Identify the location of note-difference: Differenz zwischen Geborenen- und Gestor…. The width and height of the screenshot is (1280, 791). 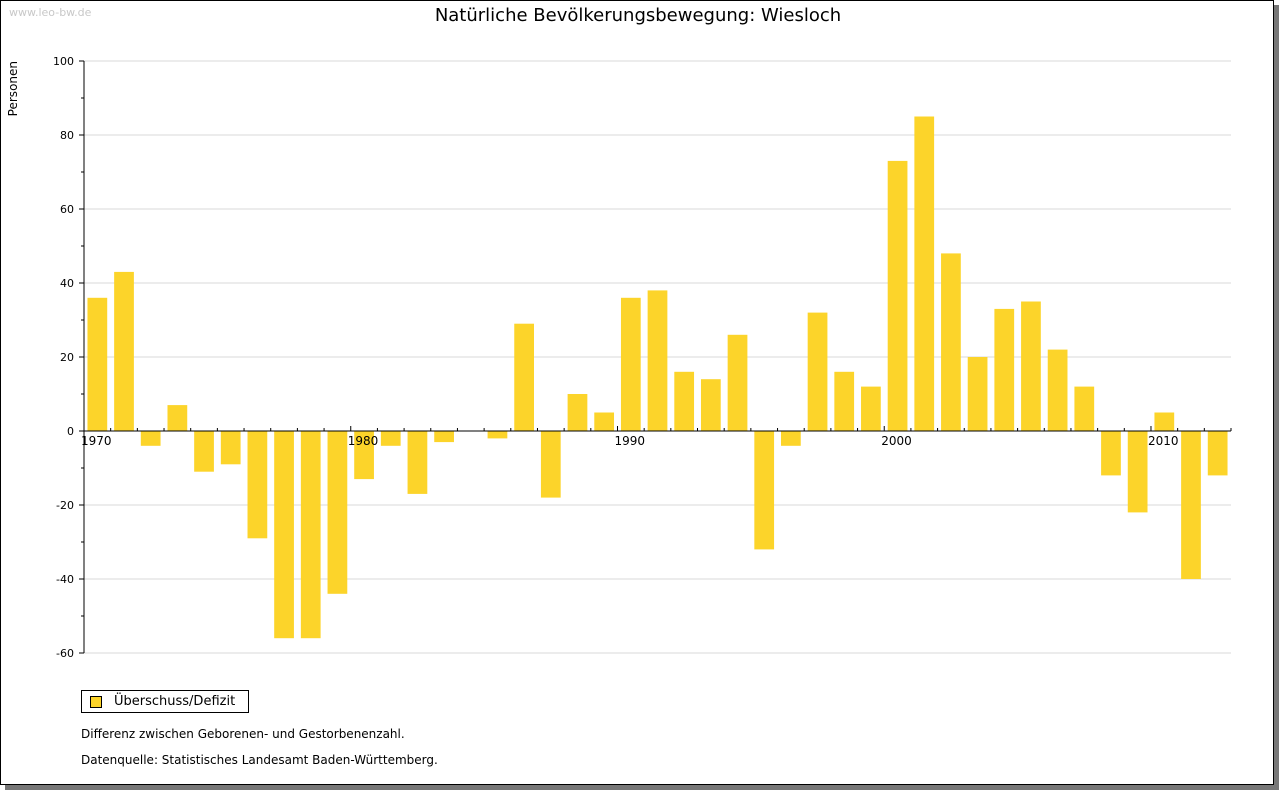
(243, 734).